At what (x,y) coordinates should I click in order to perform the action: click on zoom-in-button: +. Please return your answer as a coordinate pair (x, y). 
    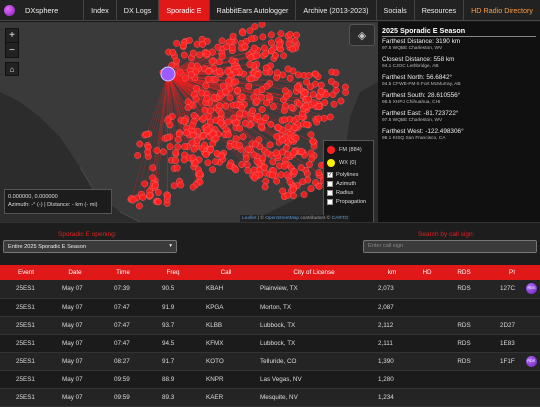
    Looking at the image, I should click on (12, 36).